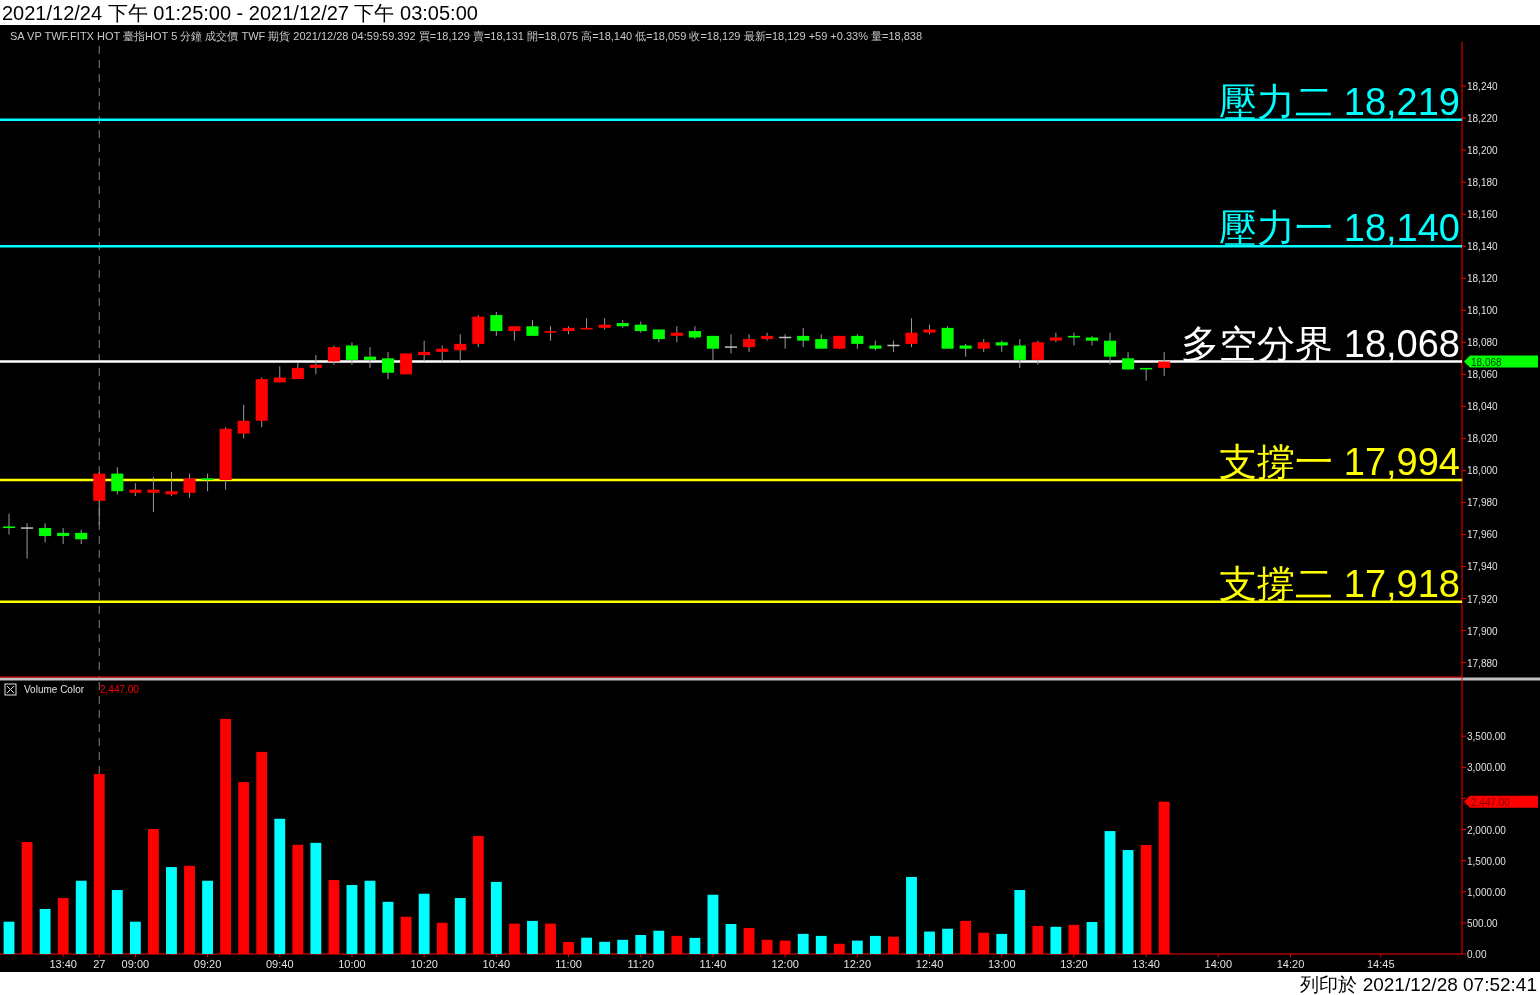 The height and width of the screenshot is (995, 1540). I want to click on x-tick-label: 13:20, so click(1074, 964).